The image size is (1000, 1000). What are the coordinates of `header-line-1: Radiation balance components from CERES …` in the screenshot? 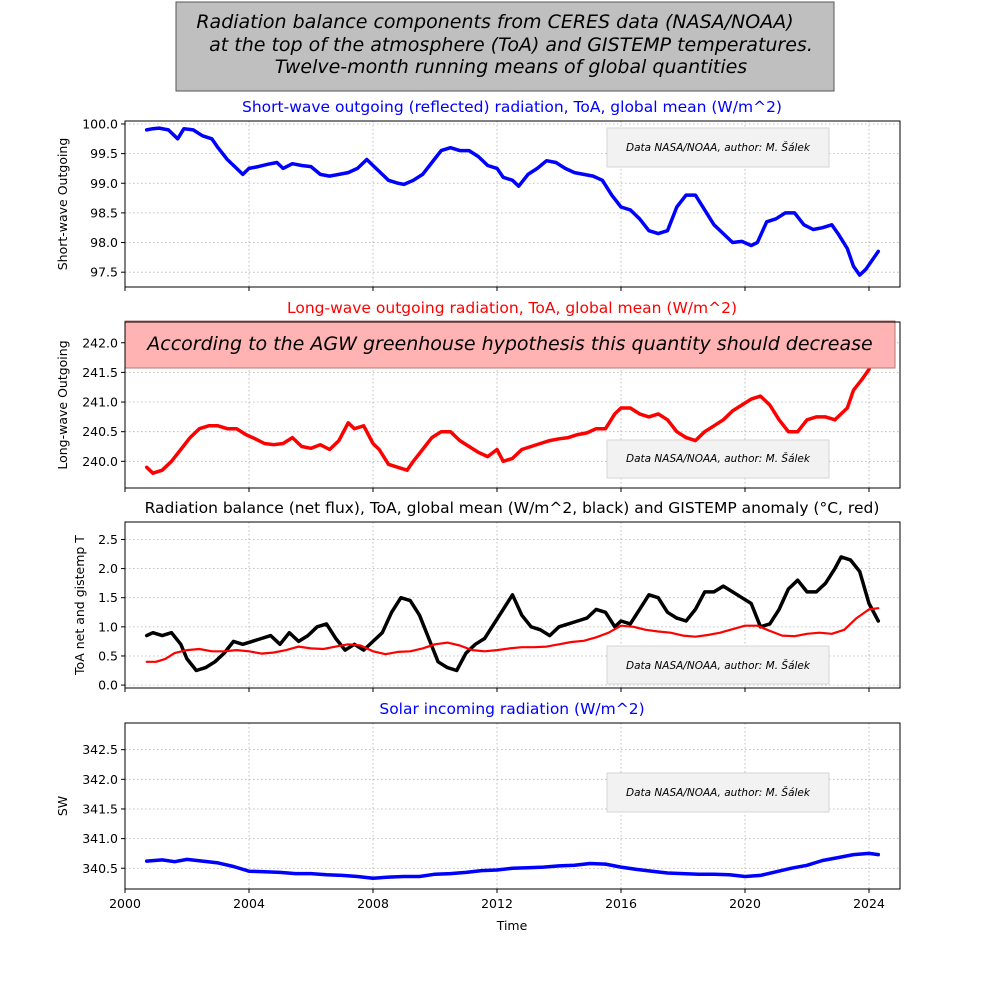 It's located at (494, 22).